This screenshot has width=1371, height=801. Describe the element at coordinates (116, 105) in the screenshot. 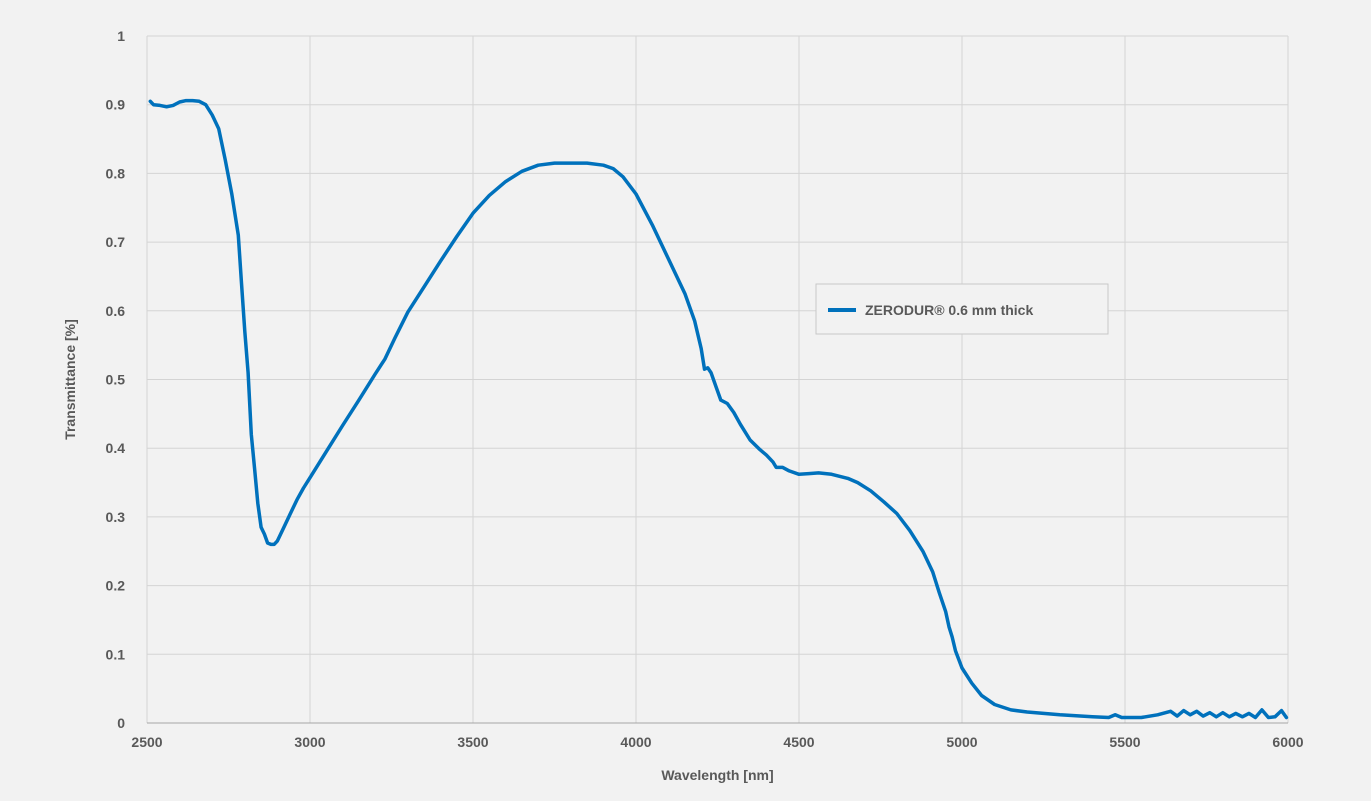

I see `y-tick-label: 0.9` at that location.